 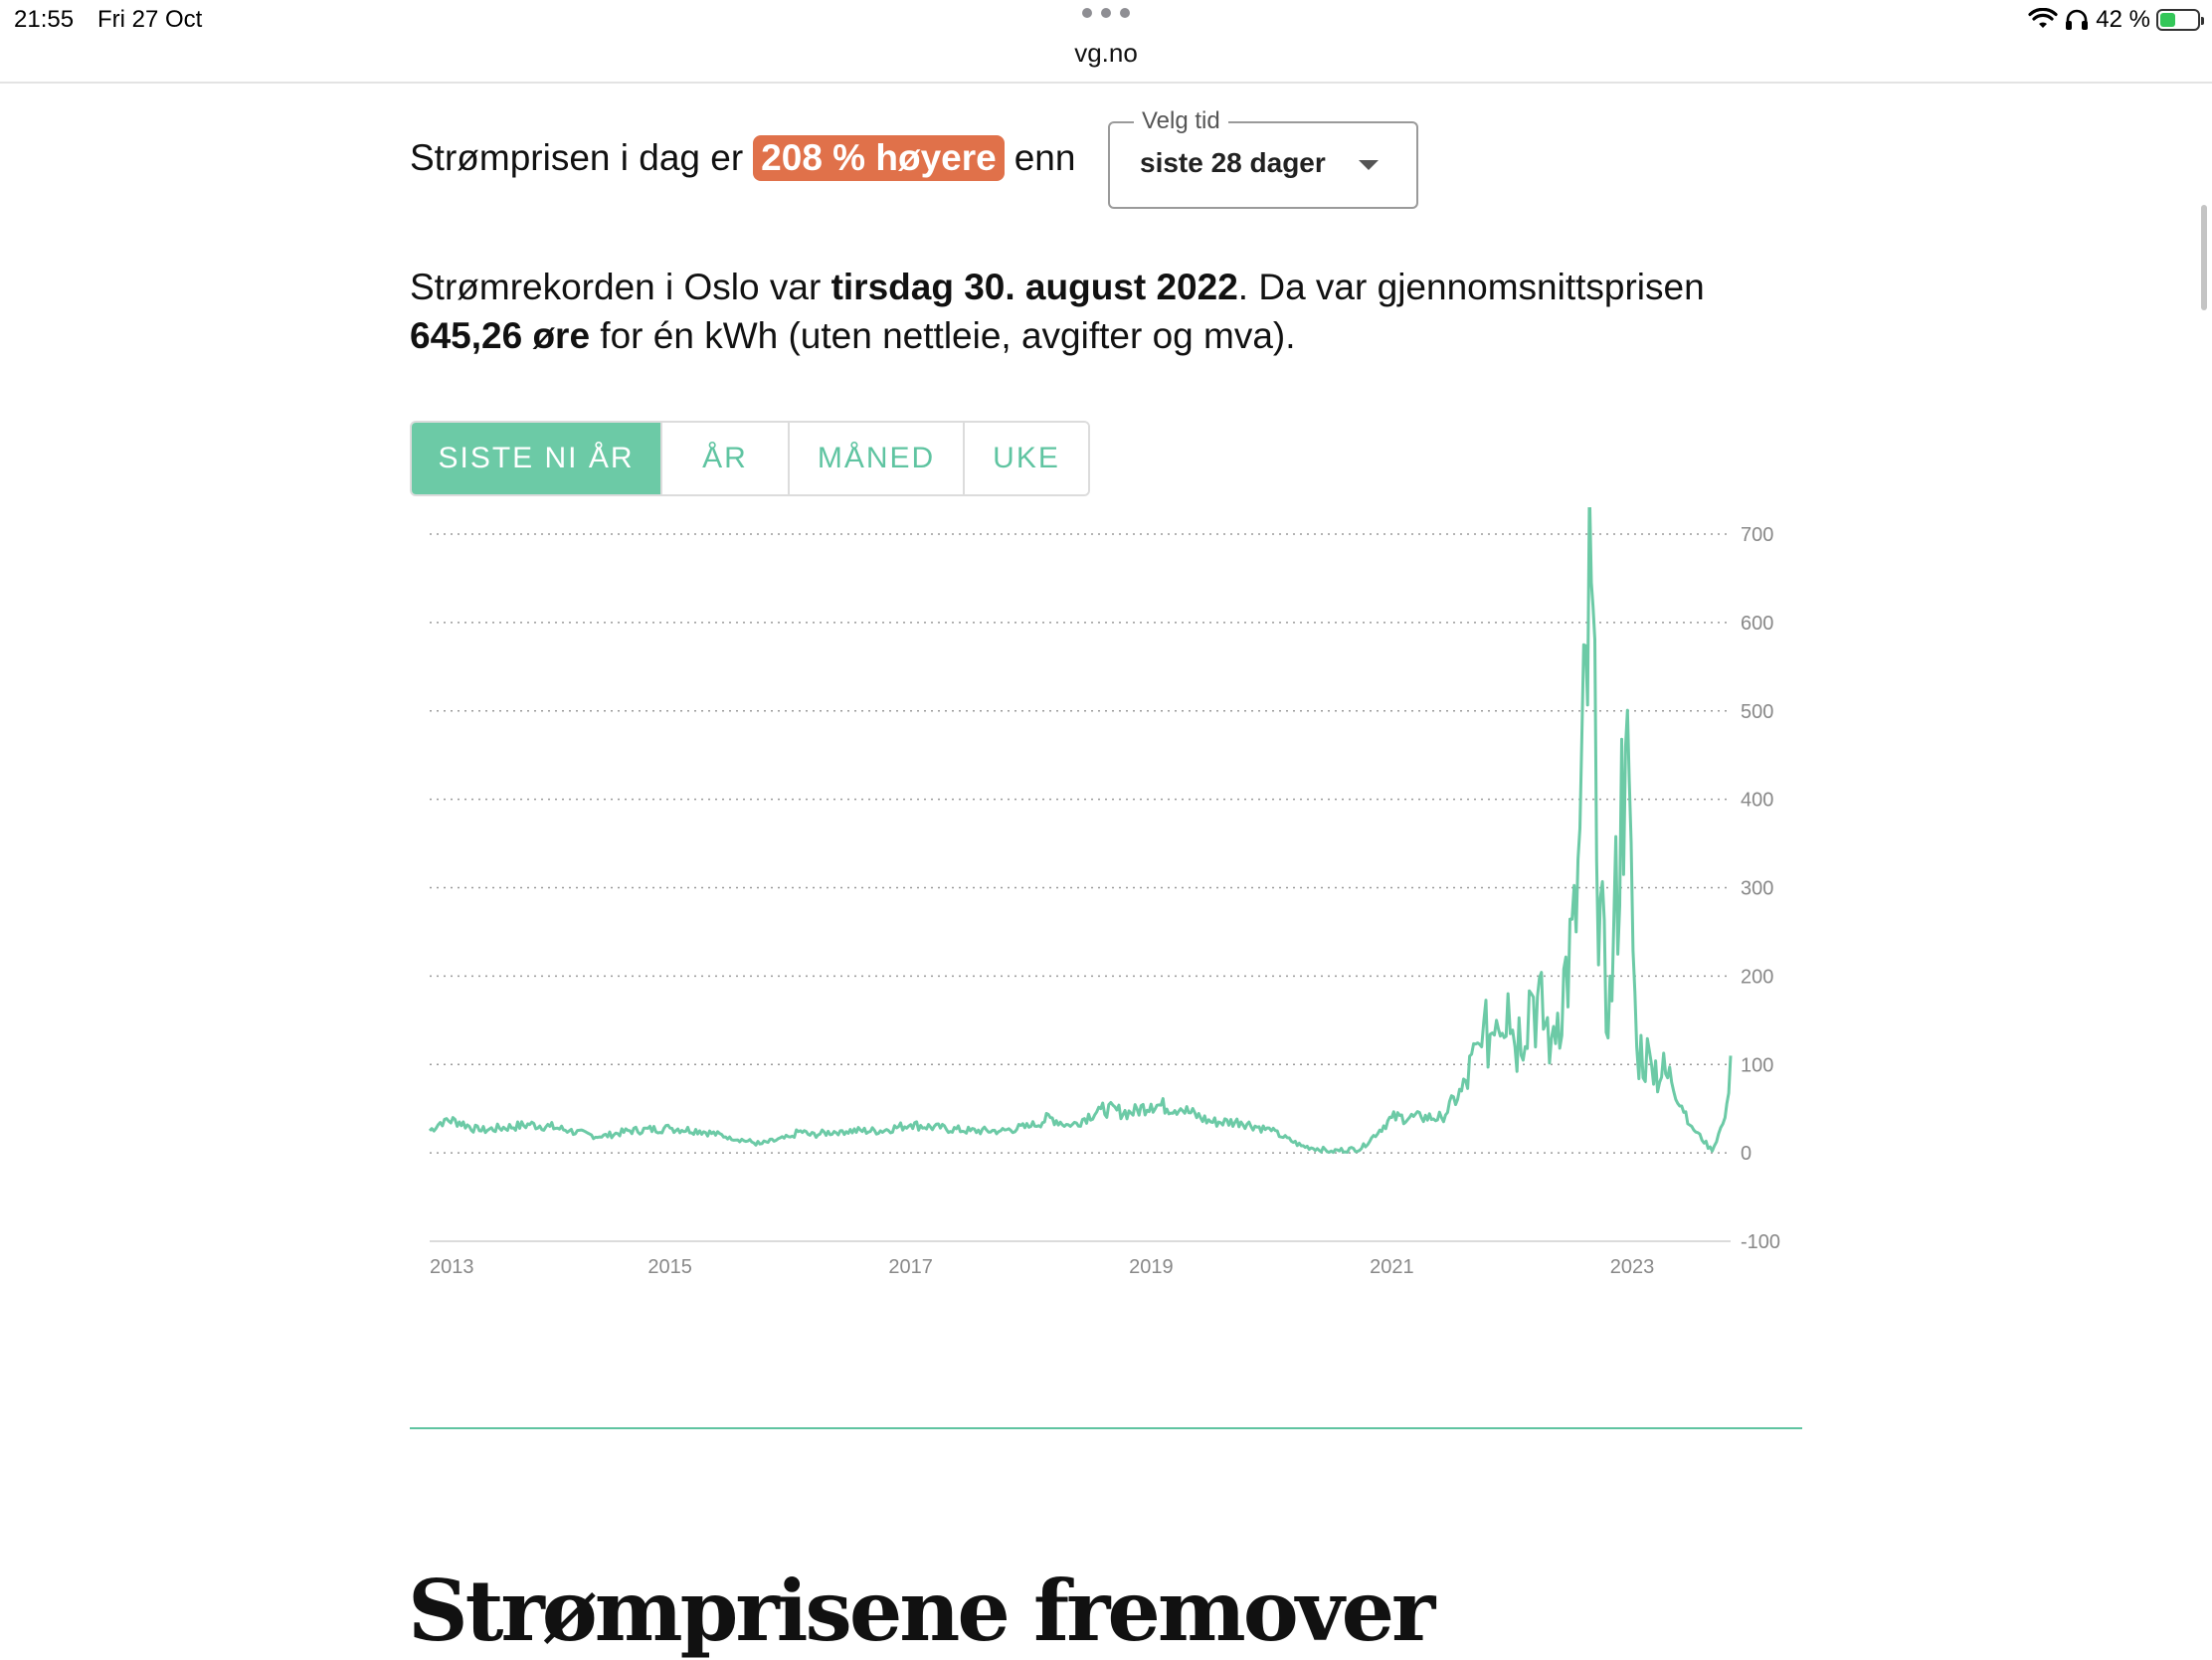 I want to click on headphones-icon, so click(x=2077, y=19).